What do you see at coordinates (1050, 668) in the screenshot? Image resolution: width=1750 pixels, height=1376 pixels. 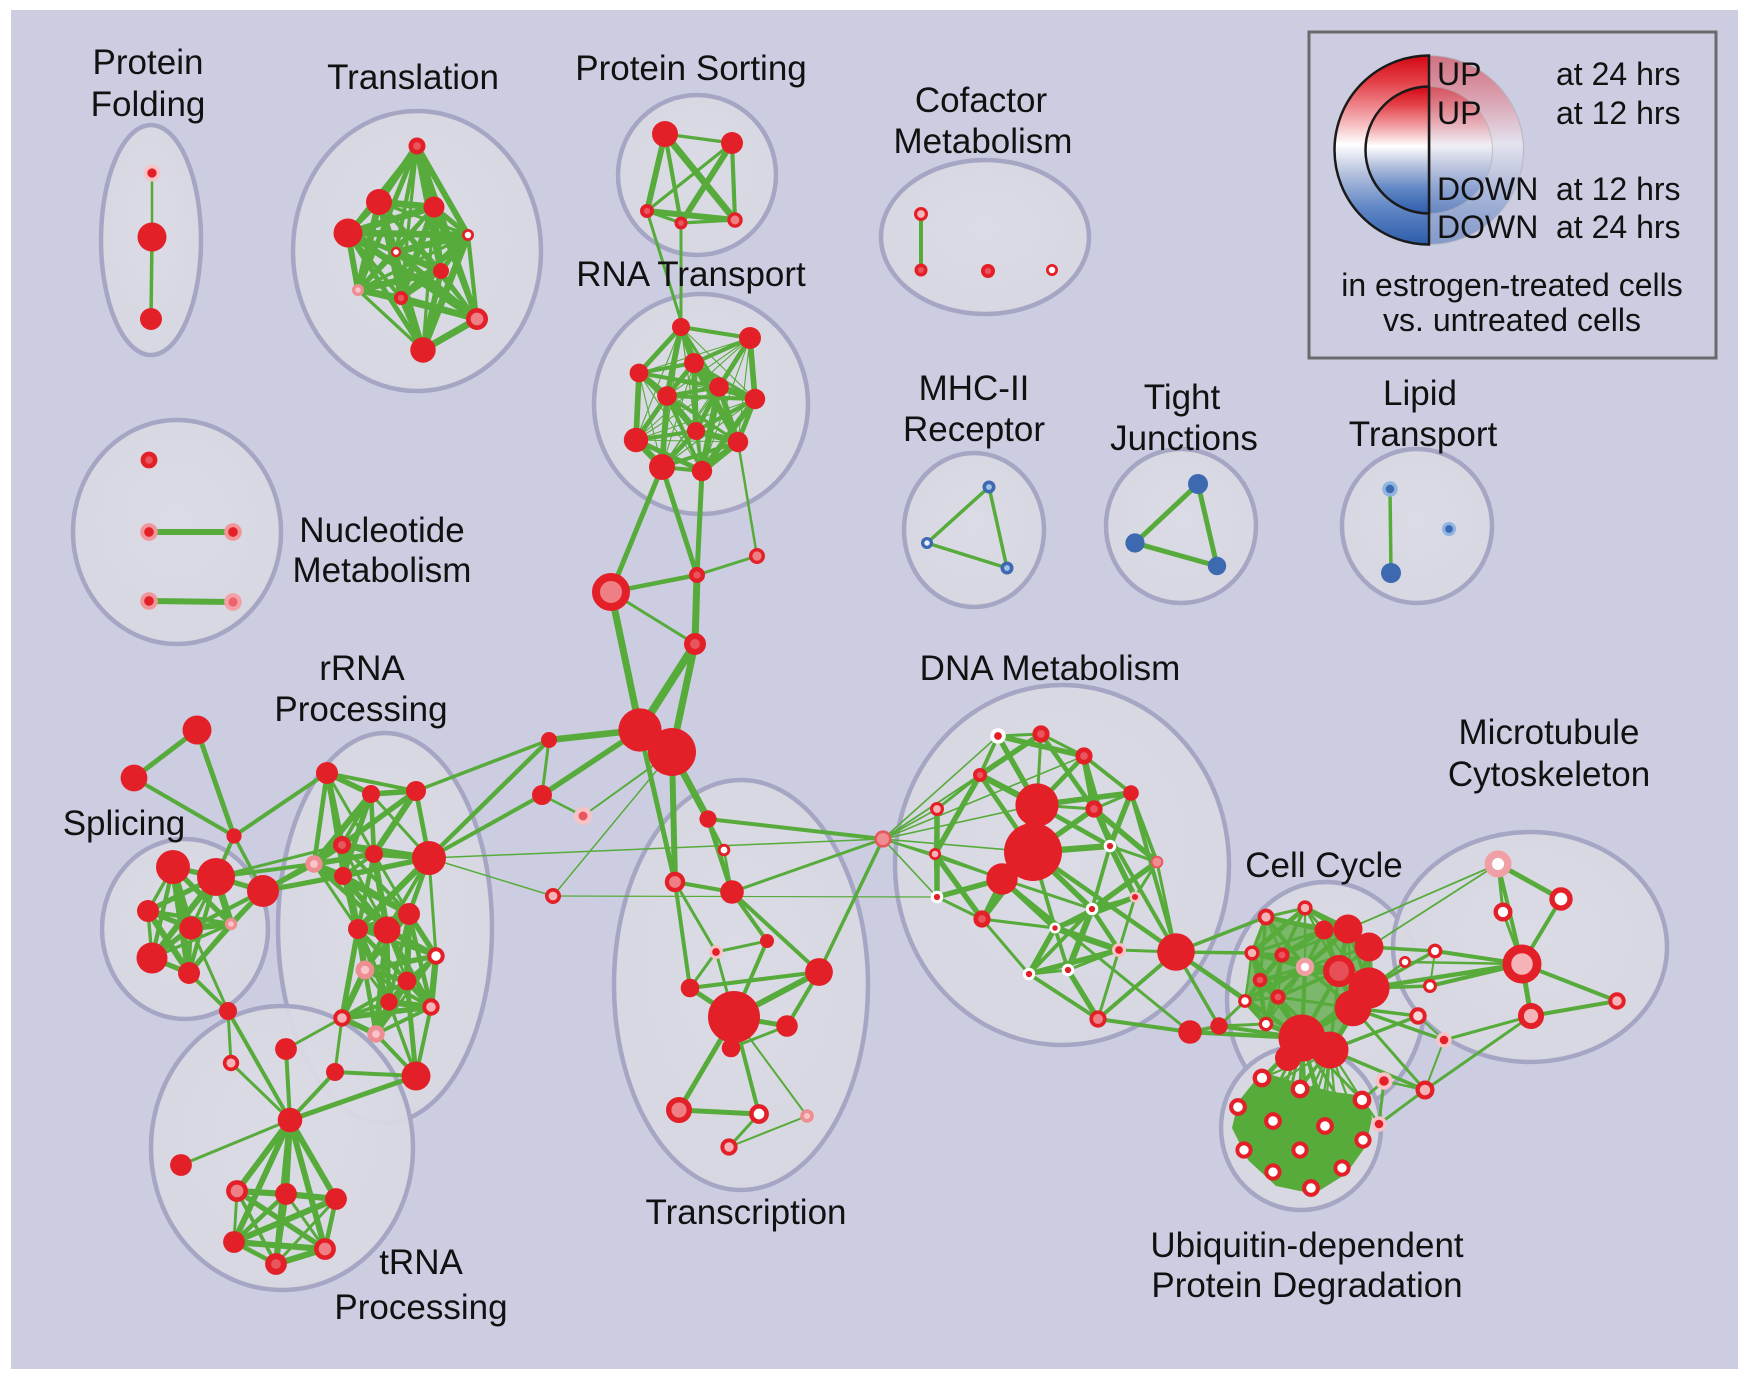 I see `svg-text: DNA Metabolism` at bounding box center [1050, 668].